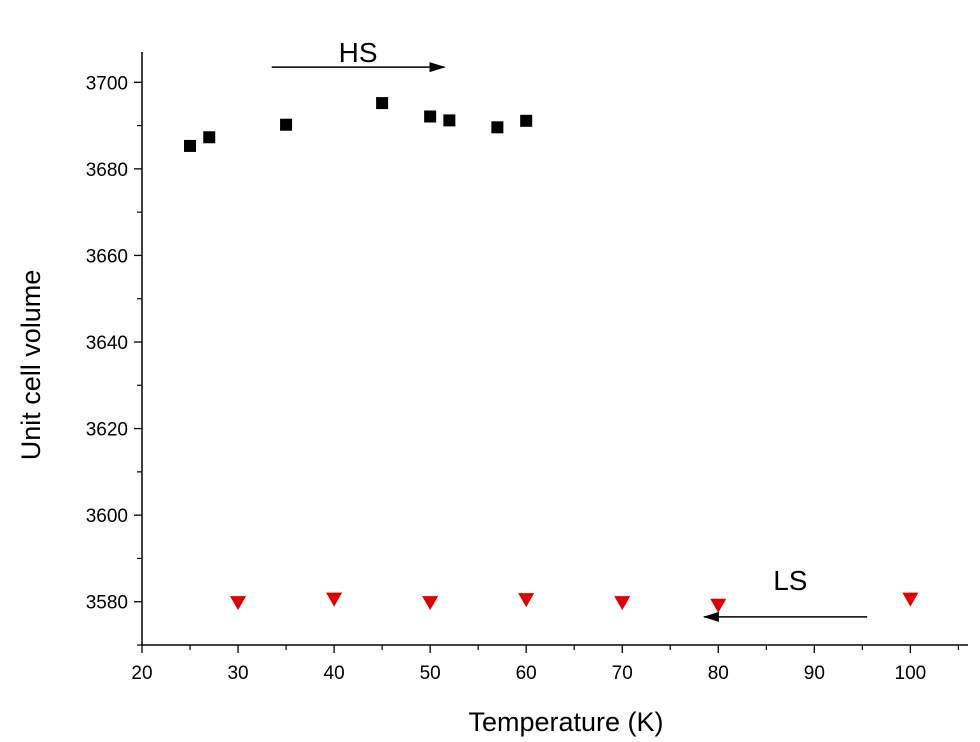 This screenshot has height=742, width=980. Describe the element at coordinates (718, 673) in the screenshot. I see `x-tick-label: 80` at that location.